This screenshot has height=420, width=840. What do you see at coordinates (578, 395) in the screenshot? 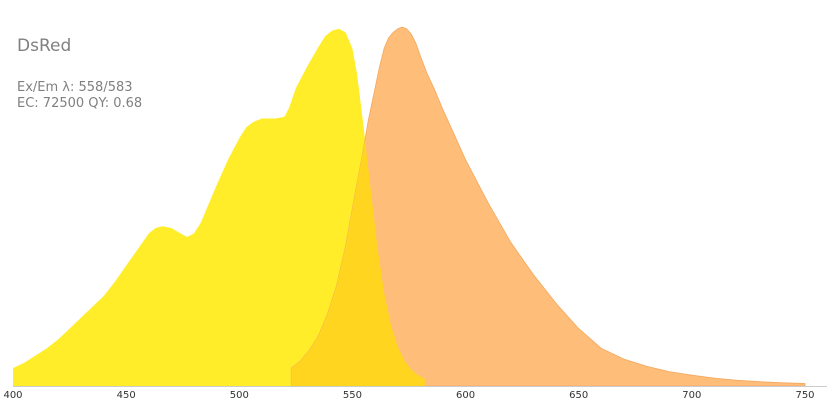
I see `x-tick-label: 650` at bounding box center [578, 395].